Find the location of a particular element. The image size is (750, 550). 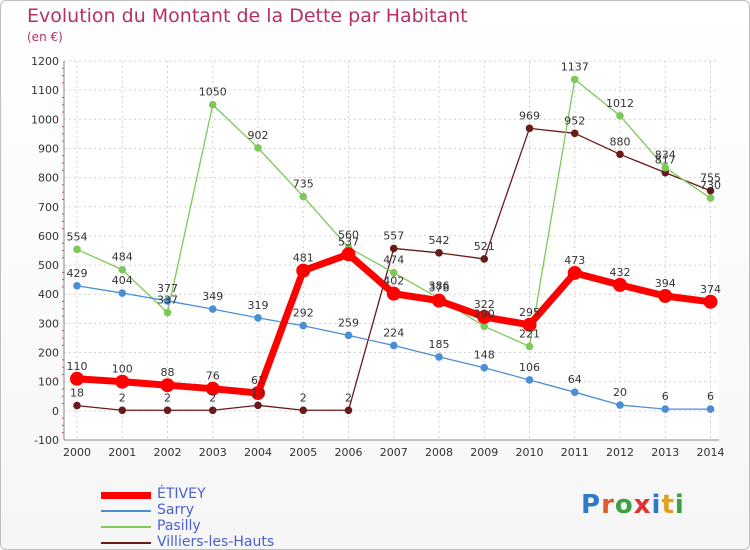

x-tick-label: 2002 is located at coordinates (168, 452).